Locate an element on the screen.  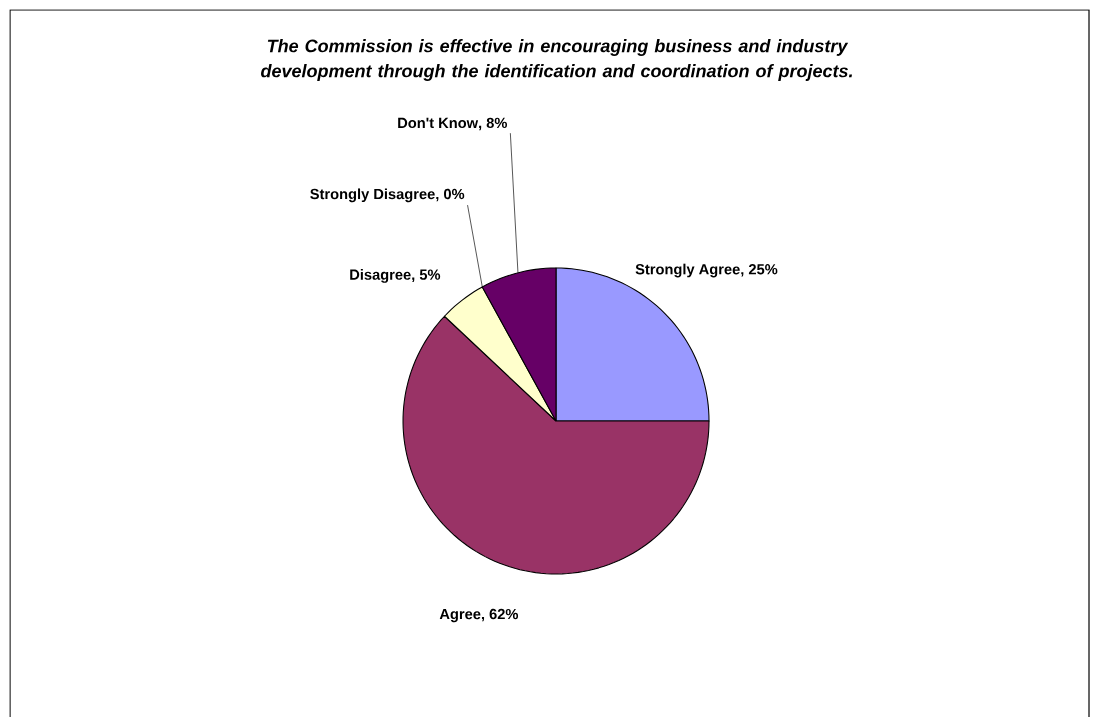
data-label: , 25% is located at coordinates (759, 270).